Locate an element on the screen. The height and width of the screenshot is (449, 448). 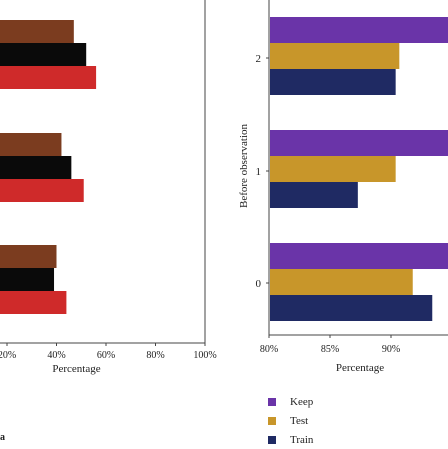
legend-item-keep: Keep is located at coordinates (290, 401).